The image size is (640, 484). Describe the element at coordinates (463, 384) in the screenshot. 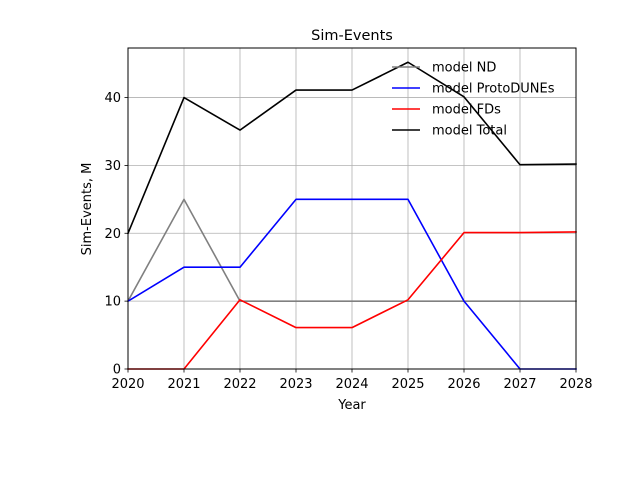

I see `x-tick-label: 2026` at that location.